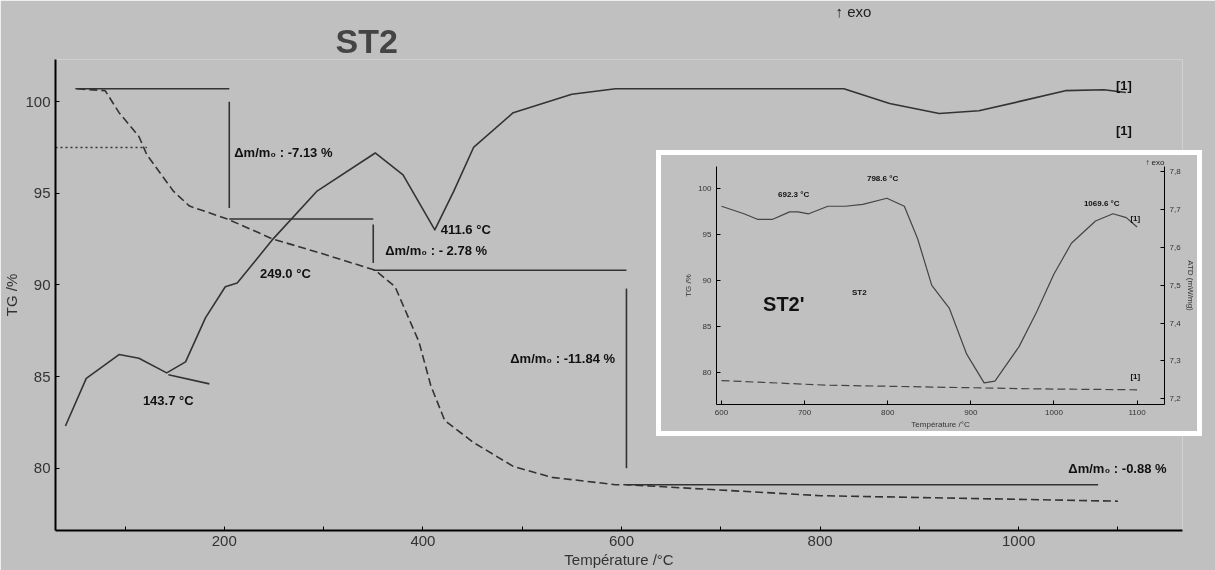 Image resolution: width=1215 pixels, height=570 pixels. I want to click on annotation: ST2', so click(784, 304).